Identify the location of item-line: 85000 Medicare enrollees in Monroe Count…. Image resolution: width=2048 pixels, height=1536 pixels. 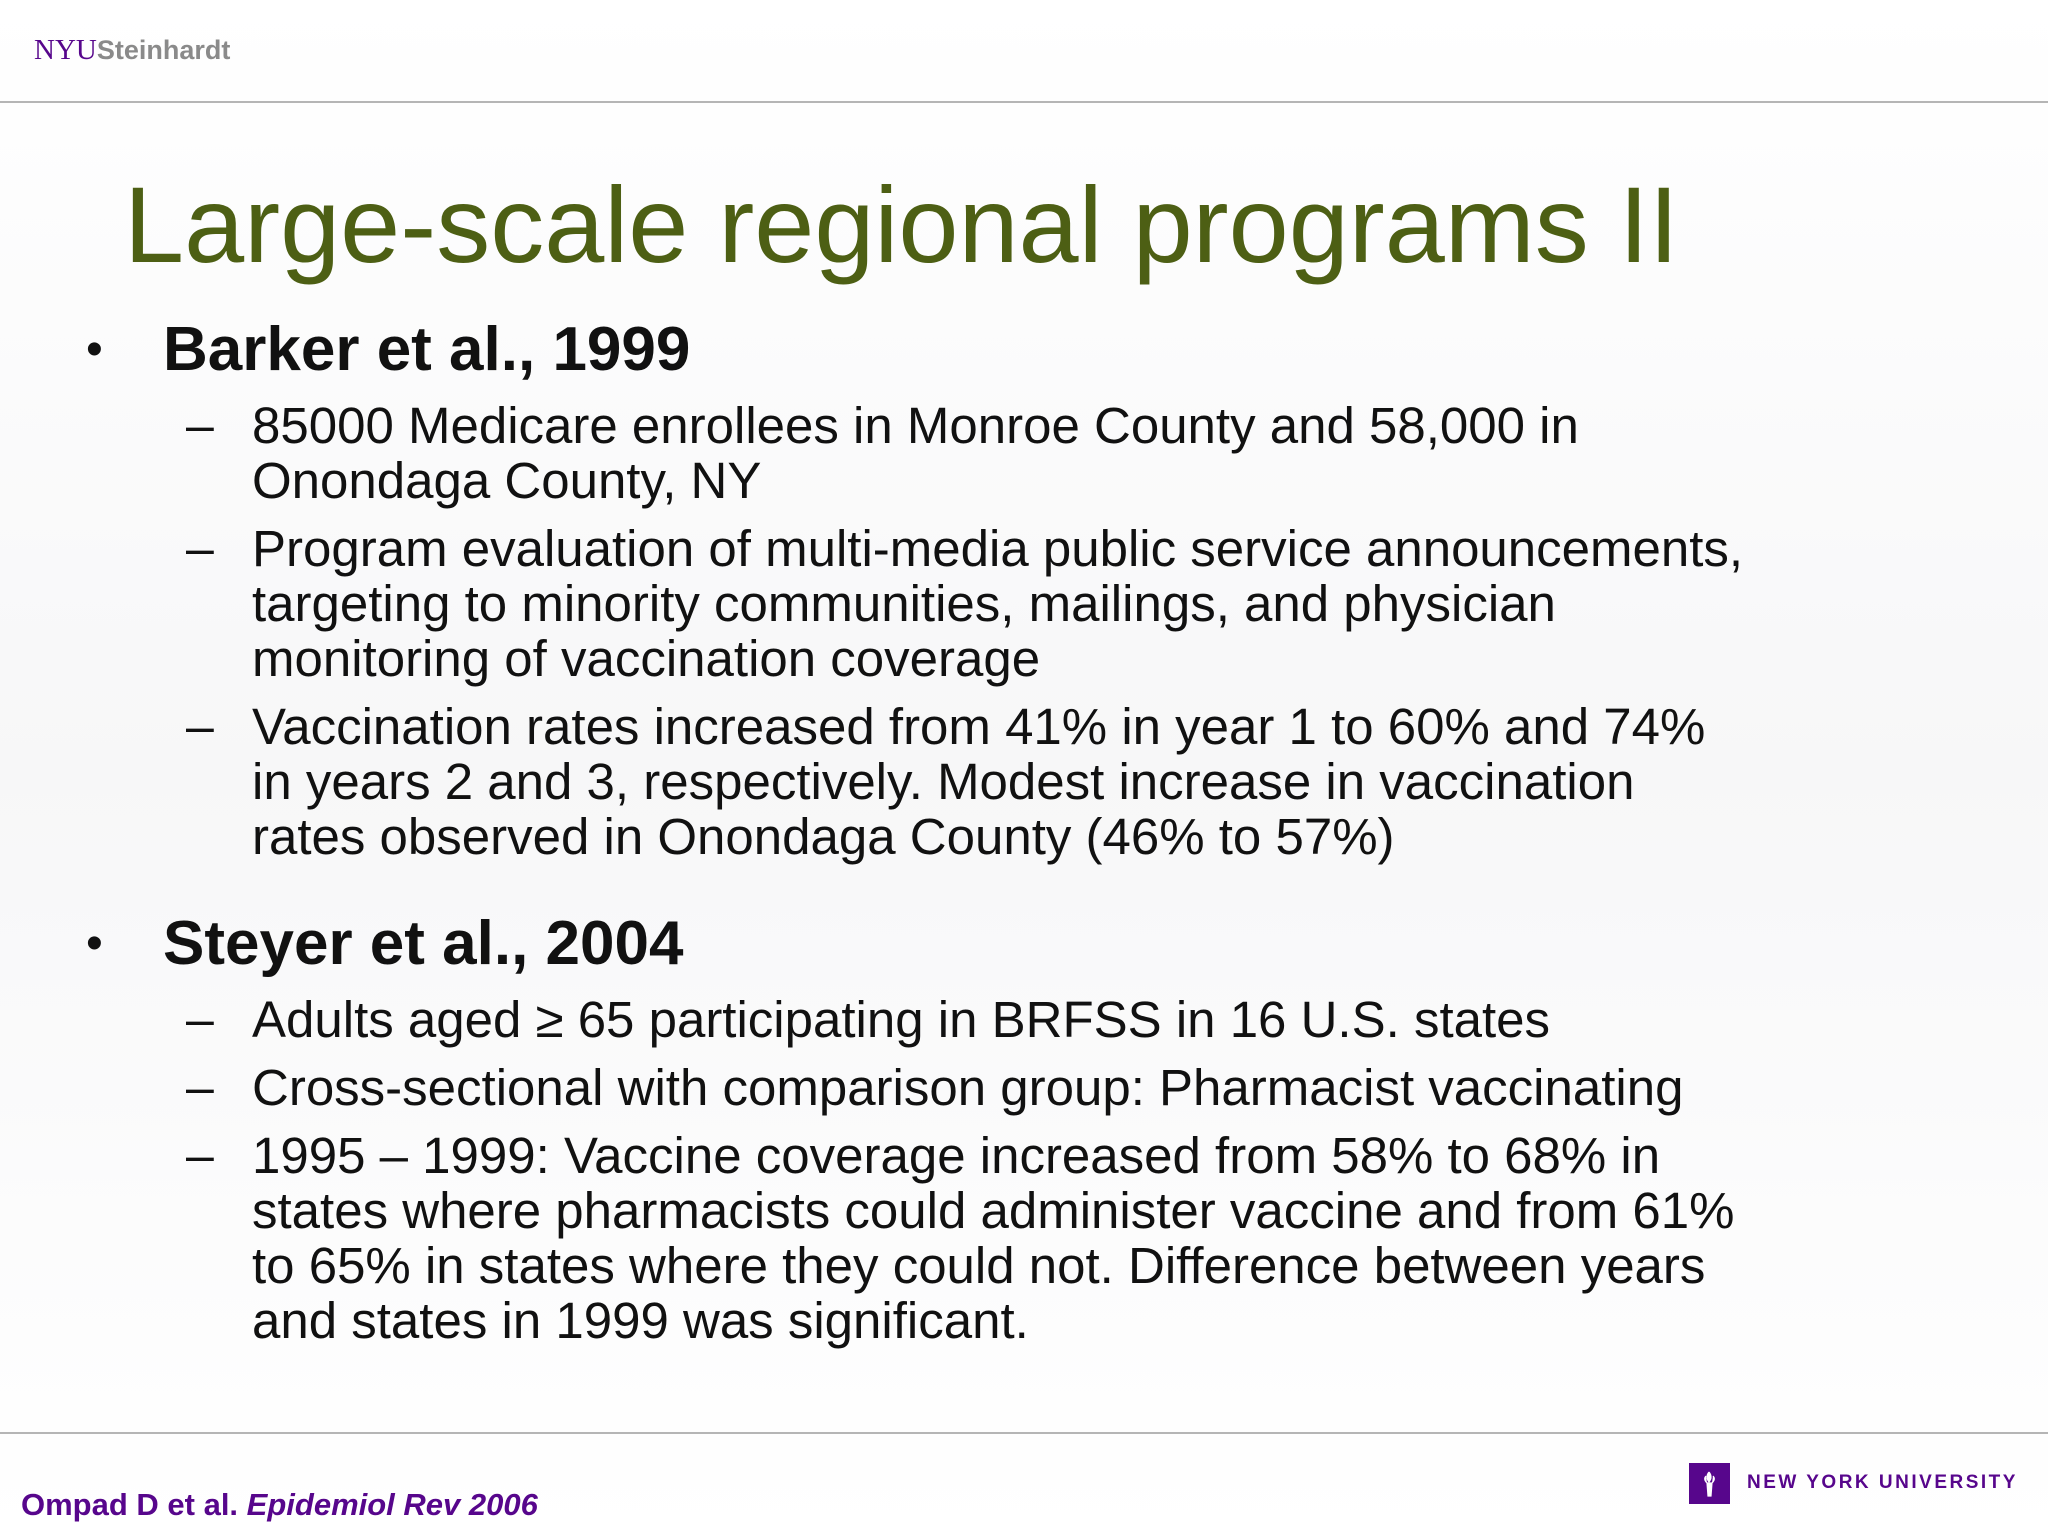
(915, 425).